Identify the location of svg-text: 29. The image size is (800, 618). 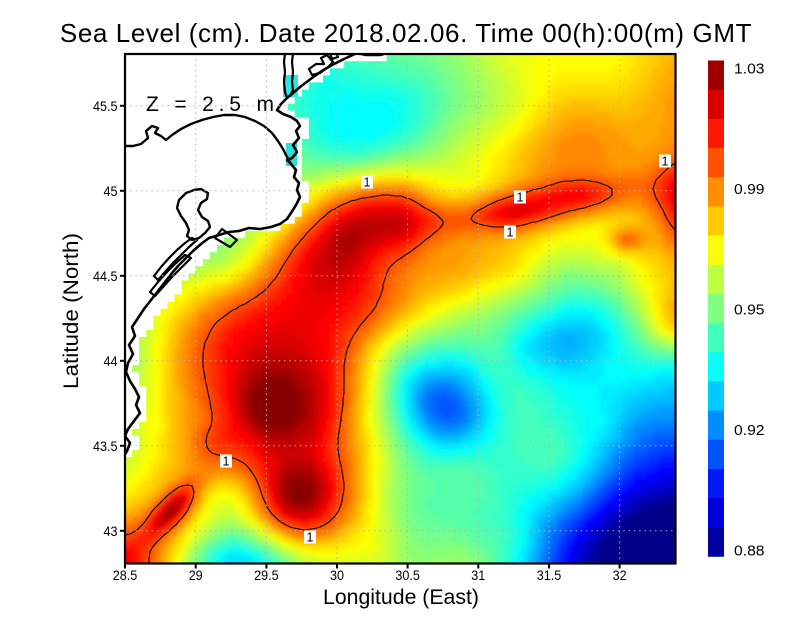
(196, 575).